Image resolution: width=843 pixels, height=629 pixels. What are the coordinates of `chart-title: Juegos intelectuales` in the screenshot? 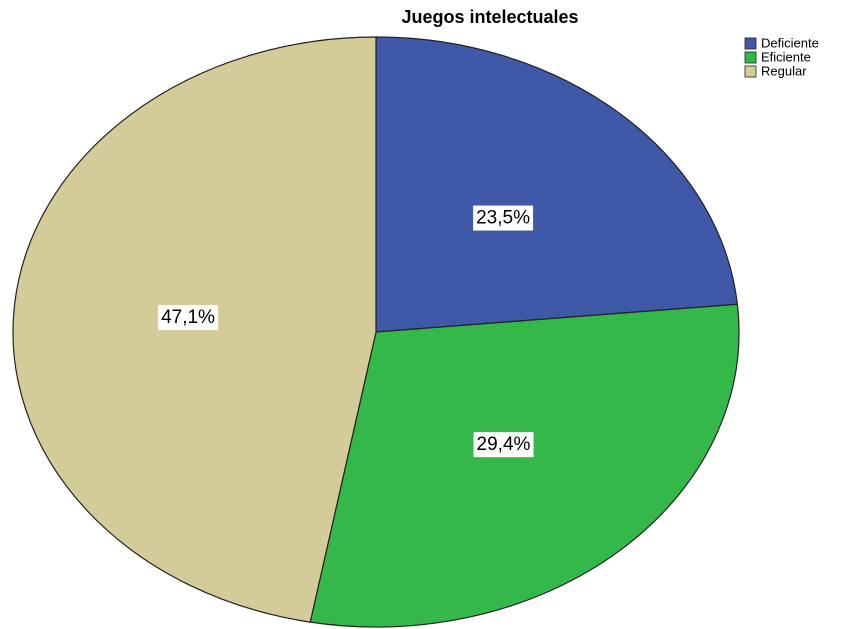 It's located at (489, 17).